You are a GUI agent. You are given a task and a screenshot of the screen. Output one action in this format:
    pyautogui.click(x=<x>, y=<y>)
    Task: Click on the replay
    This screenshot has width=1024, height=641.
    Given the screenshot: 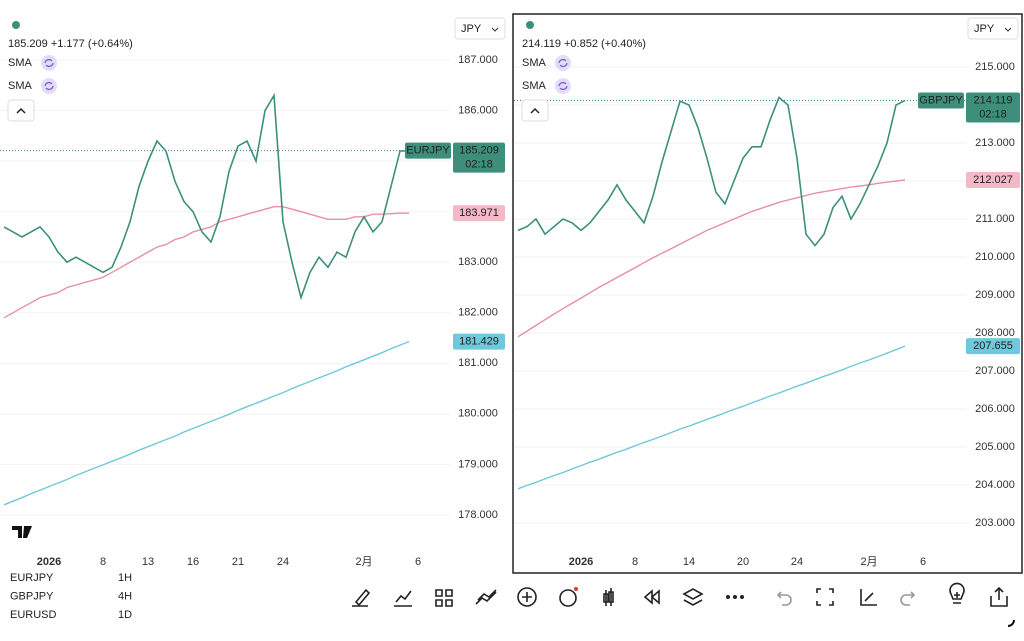 What is the action you would take?
    pyautogui.click(x=651, y=597)
    